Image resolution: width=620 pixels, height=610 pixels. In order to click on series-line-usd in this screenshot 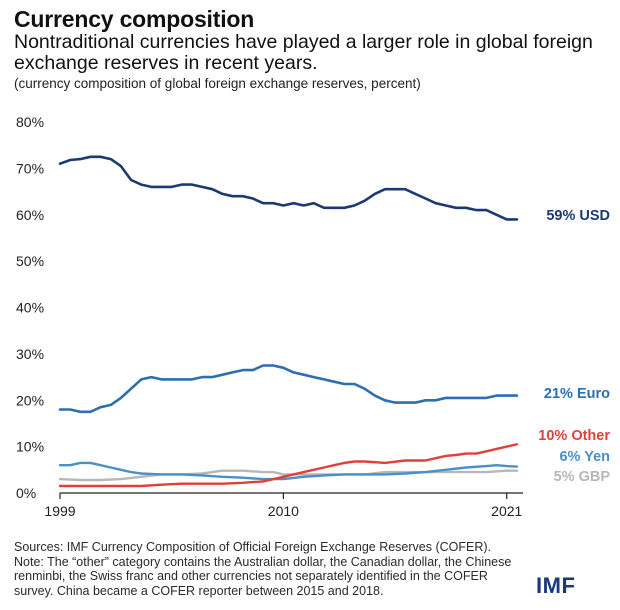, I will do `click(288, 188)`.